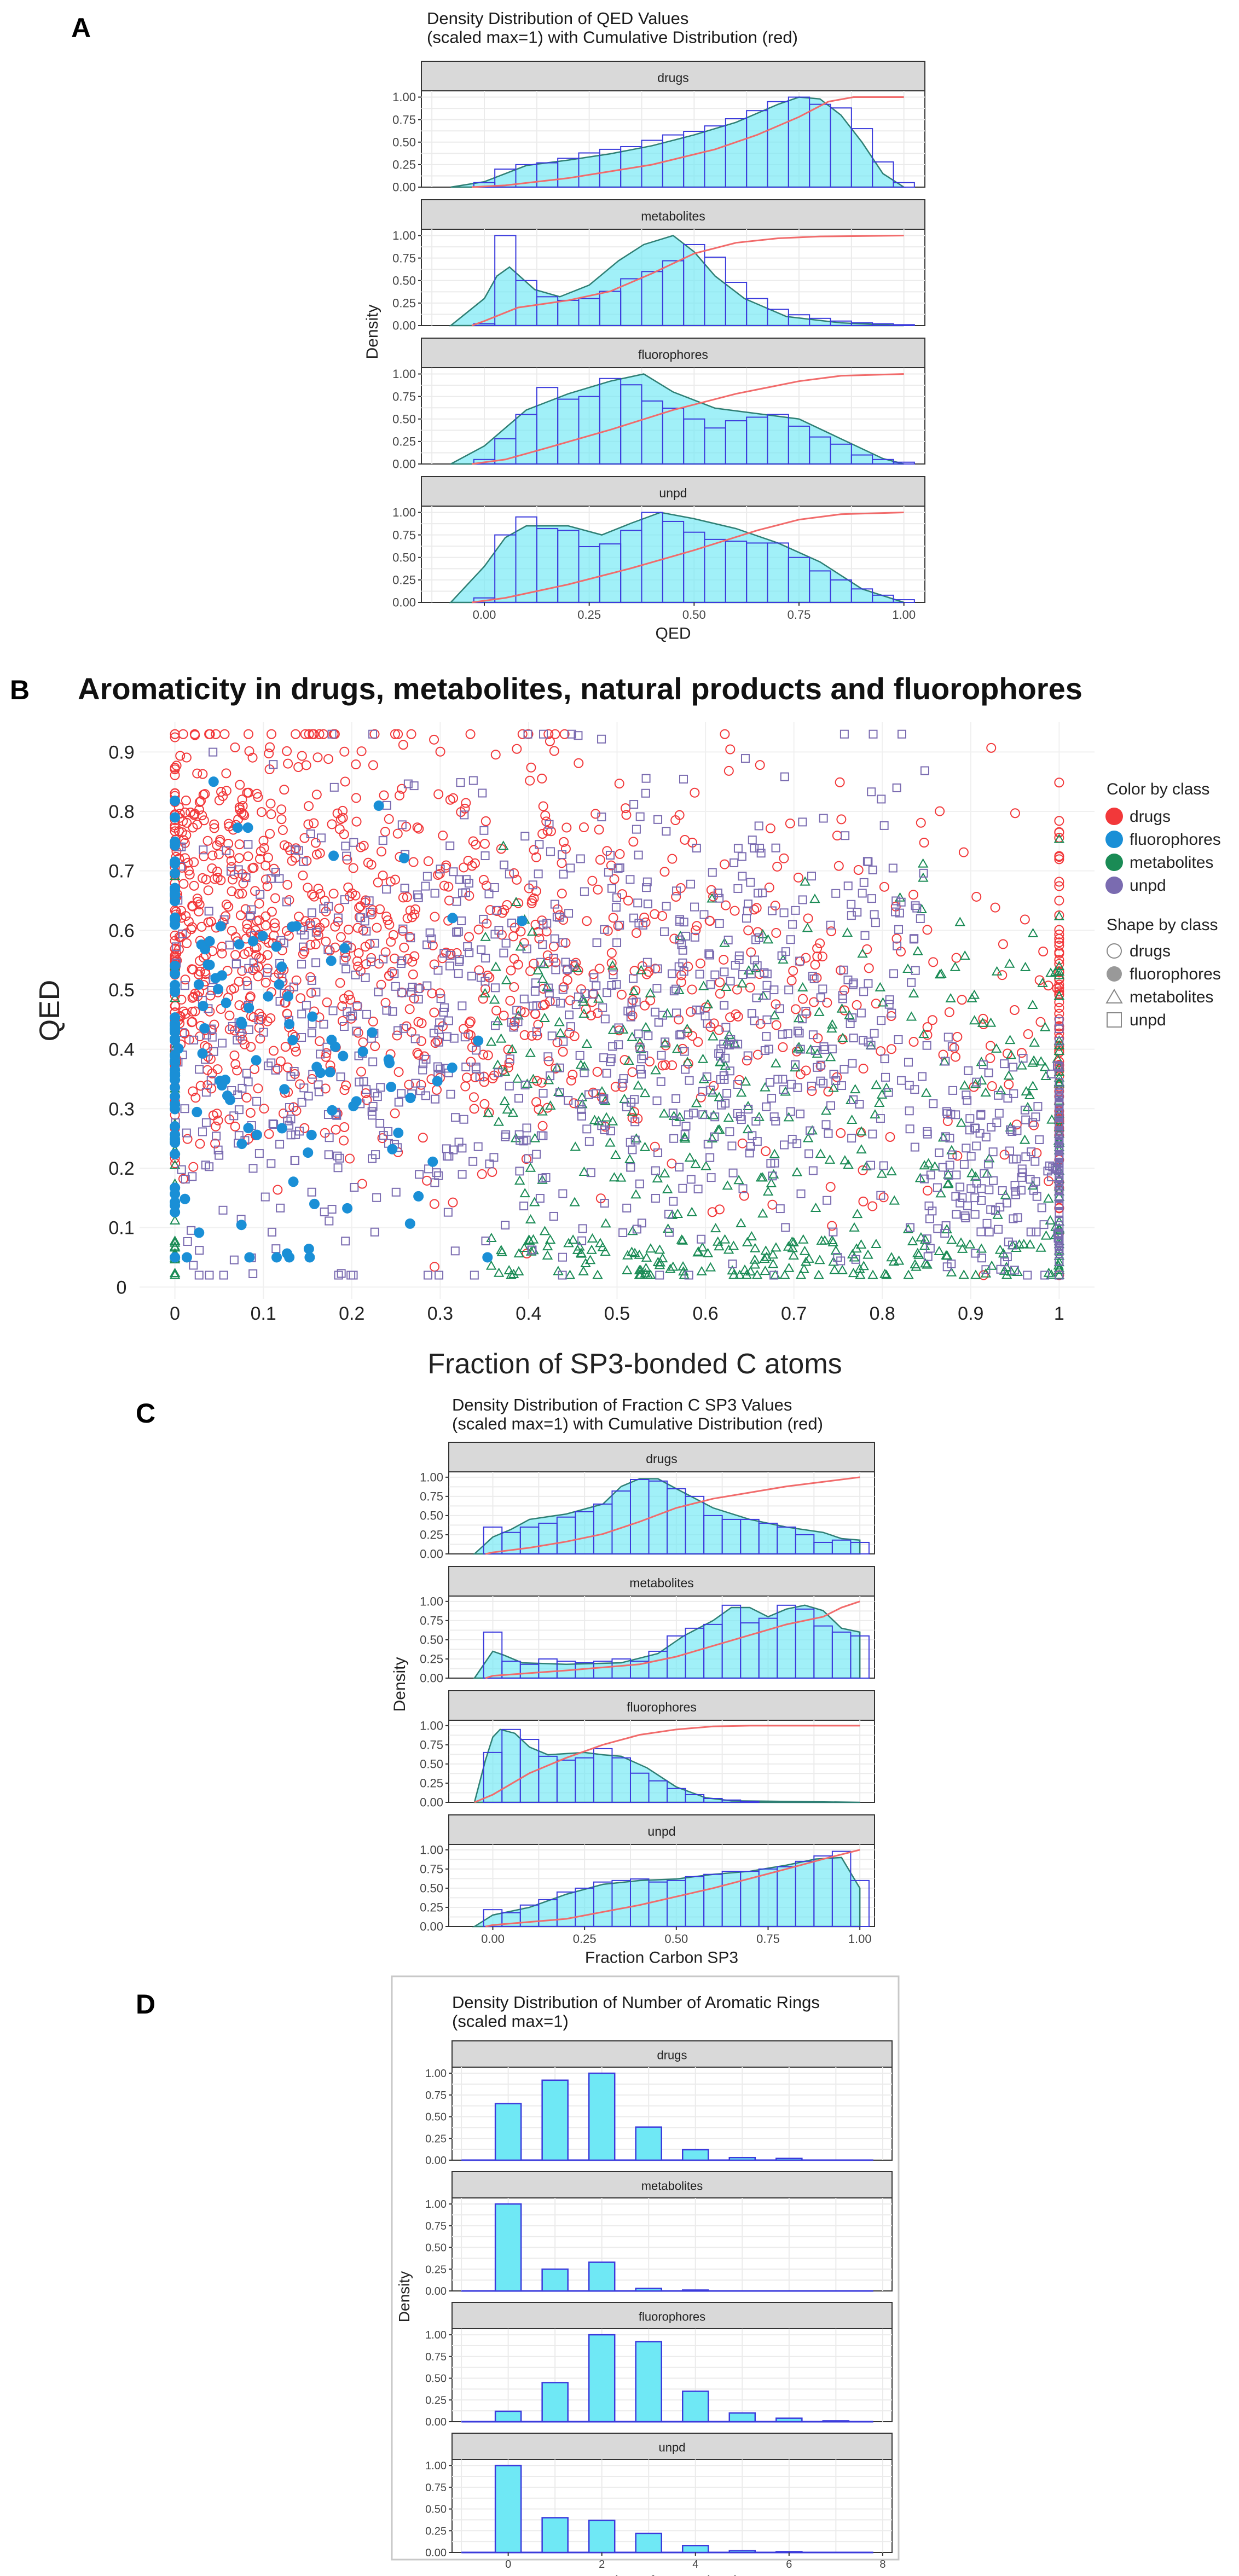 The height and width of the screenshot is (2576, 1239). I want to click on bar, so click(789, 2159).